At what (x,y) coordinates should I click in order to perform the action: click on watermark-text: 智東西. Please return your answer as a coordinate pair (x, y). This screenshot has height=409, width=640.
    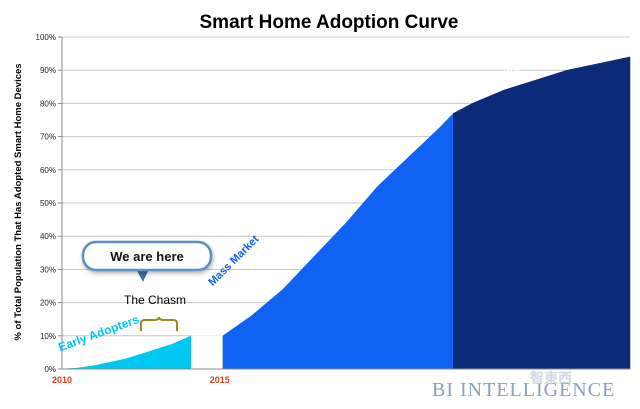
    Looking at the image, I should click on (550, 378).